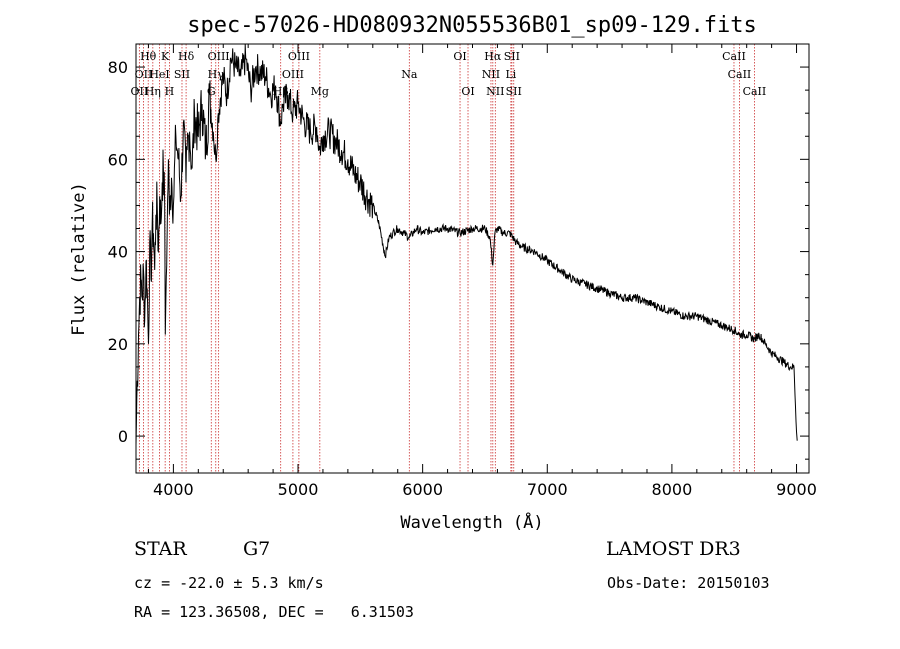 This screenshot has width=900, height=649. What do you see at coordinates (160, 549) in the screenshot?
I see `object-type: STAR` at bounding box center [160, 549].